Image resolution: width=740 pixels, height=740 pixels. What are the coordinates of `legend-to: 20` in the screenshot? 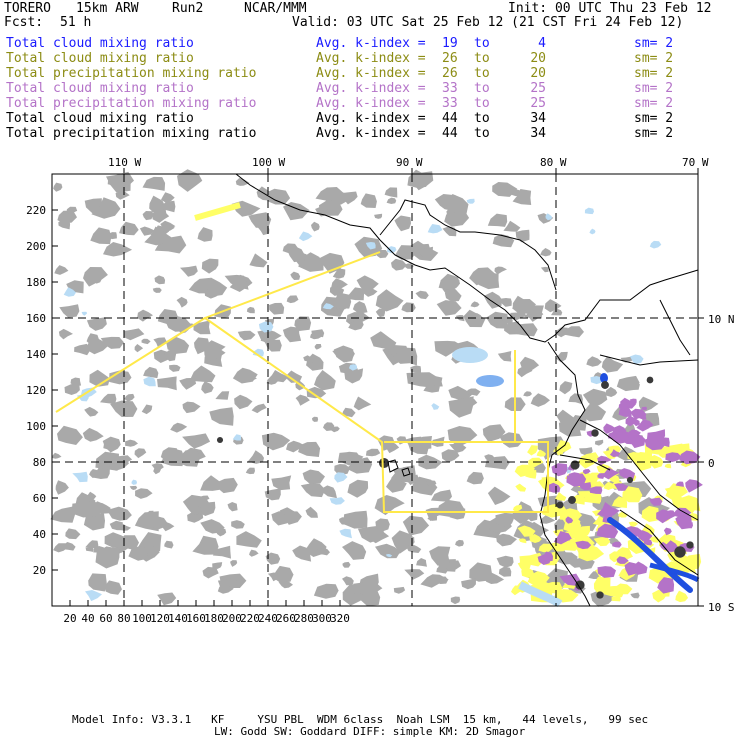 It's located at (538, 73).